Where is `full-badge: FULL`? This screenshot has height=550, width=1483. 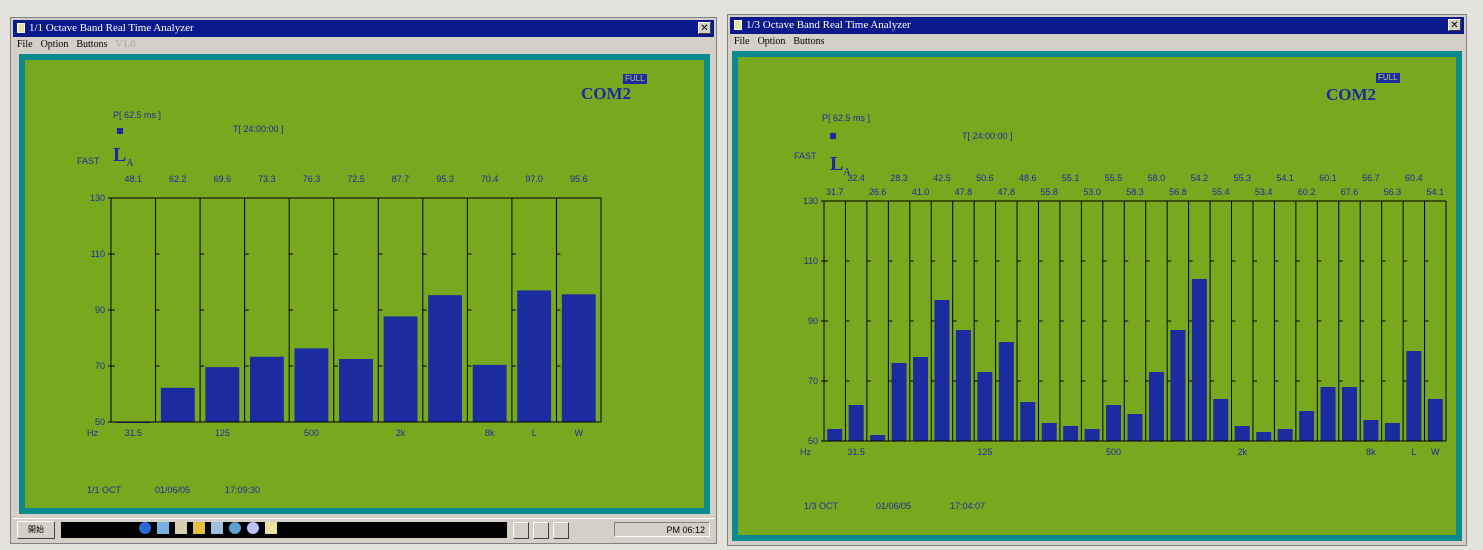
full-badge: FULL is located at coordinates (635, 79).